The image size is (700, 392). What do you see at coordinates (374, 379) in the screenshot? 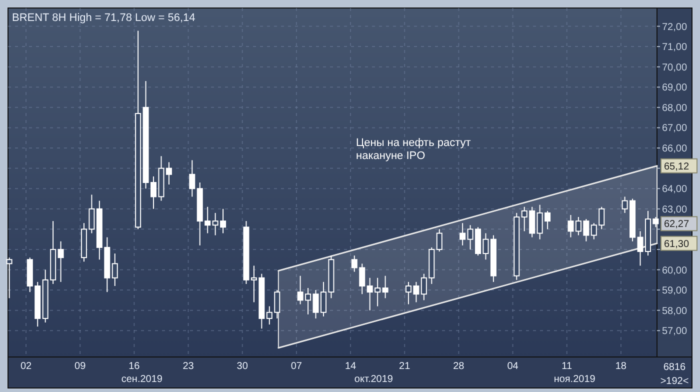
I see `x2-tick-label: окт.2019` at bounding box center [374, 379].